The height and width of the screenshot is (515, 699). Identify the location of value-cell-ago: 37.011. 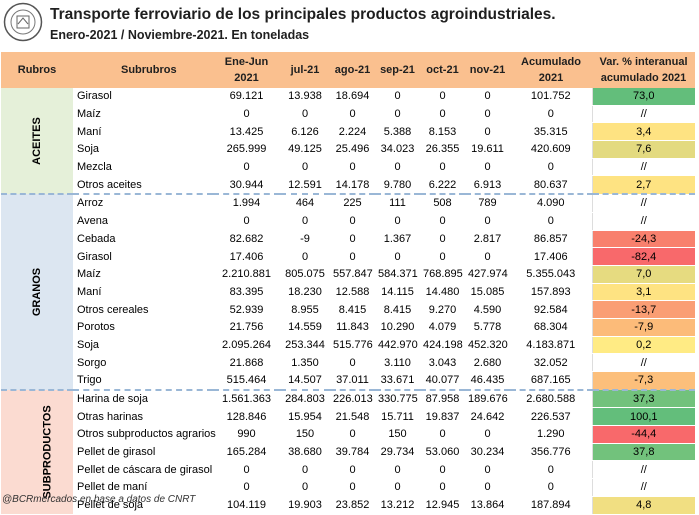
(352, 381).